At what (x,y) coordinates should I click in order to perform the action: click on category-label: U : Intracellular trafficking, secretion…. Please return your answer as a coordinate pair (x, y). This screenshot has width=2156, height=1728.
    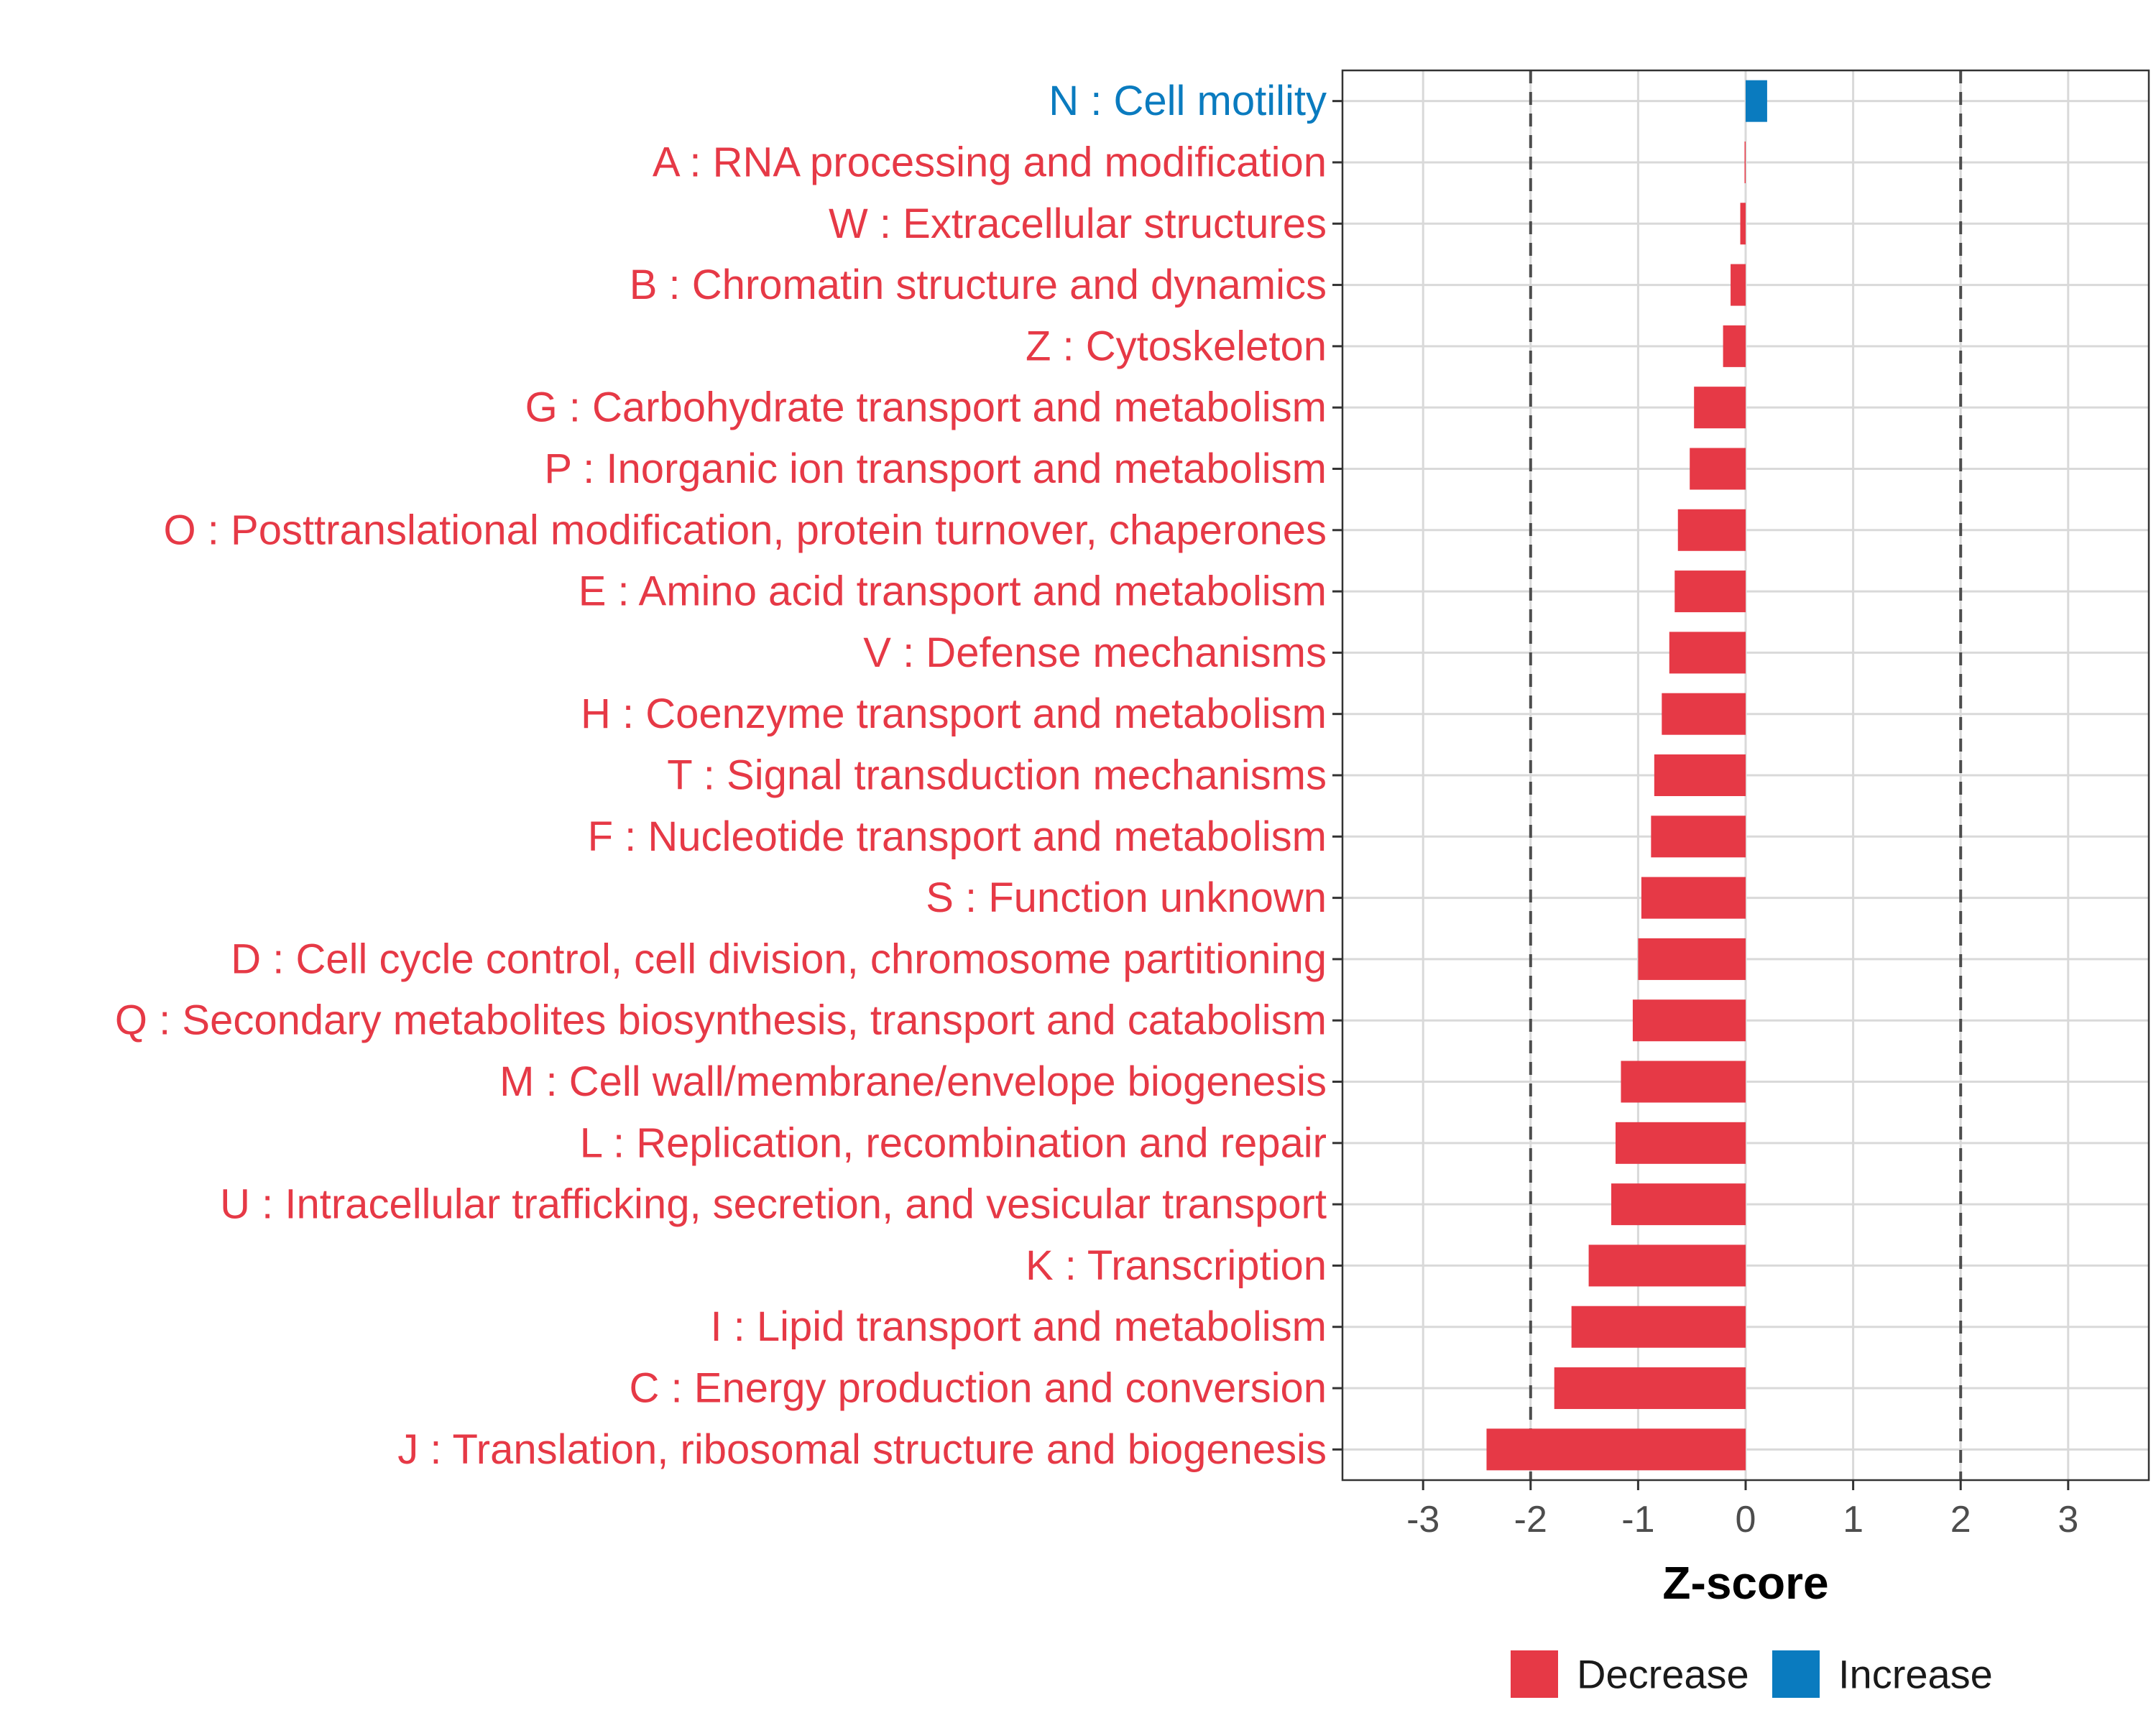
    Looking at the image, I should click on (774, 1204).